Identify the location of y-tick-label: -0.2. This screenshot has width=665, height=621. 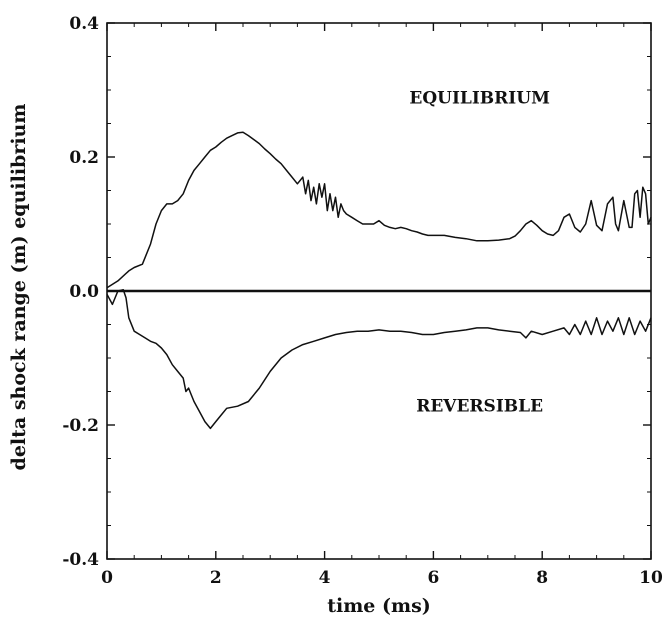
(80, 426).